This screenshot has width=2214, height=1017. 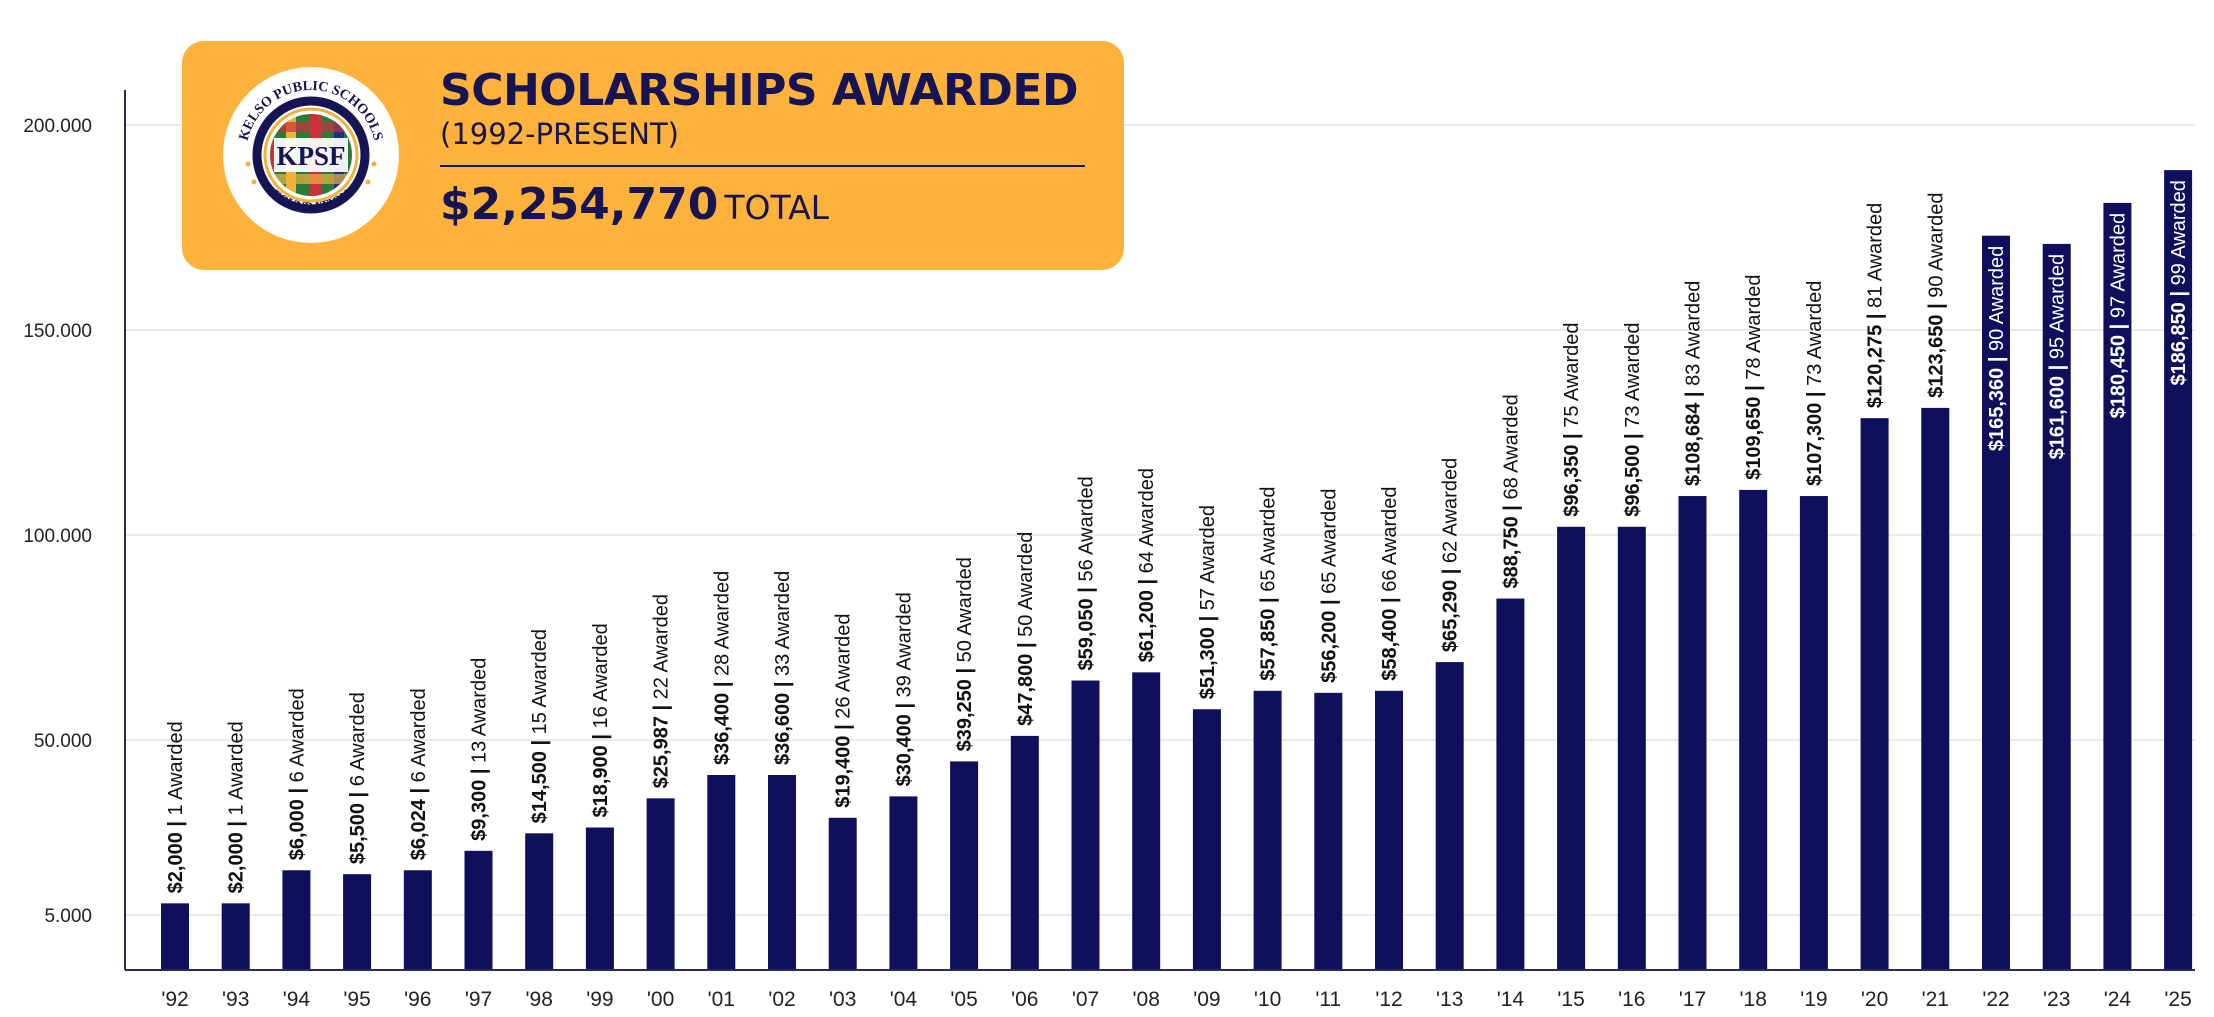 What do you see at coordinates (601, 675) in the screenshot?
I see `bar-count-label: 16 Awarded` at bounding box center [601, 675].